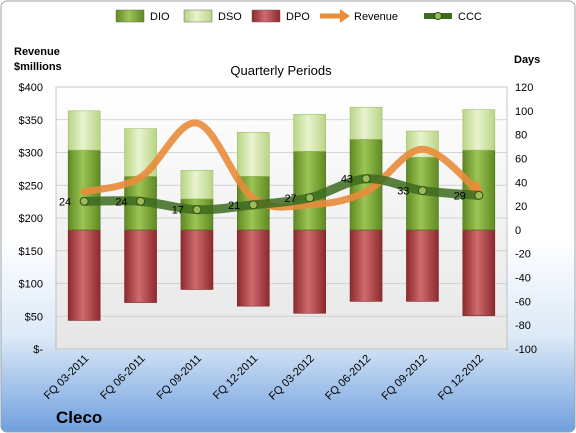 Image resolution: width=576 pixels, height=433 pixels. Describe the element at coordinates (234, 206) in the screenshot. I see `ccc-data-label: 21` at that location.